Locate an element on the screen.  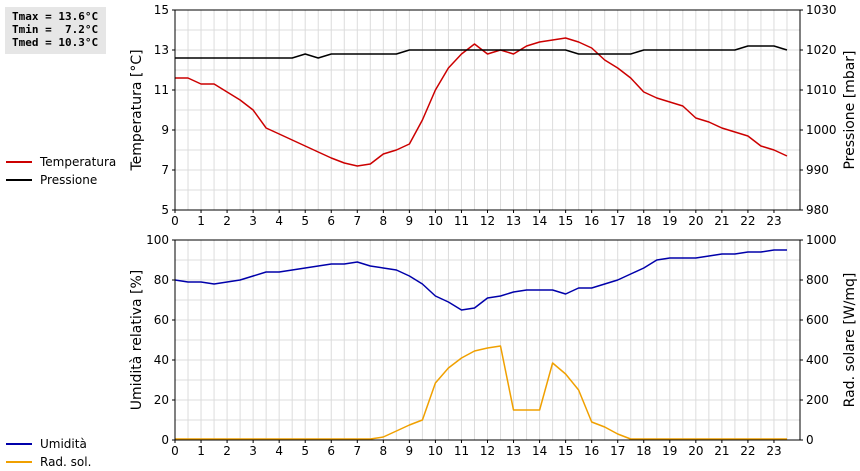
legend-swatch-pressione is located at coordinates (19, 180).